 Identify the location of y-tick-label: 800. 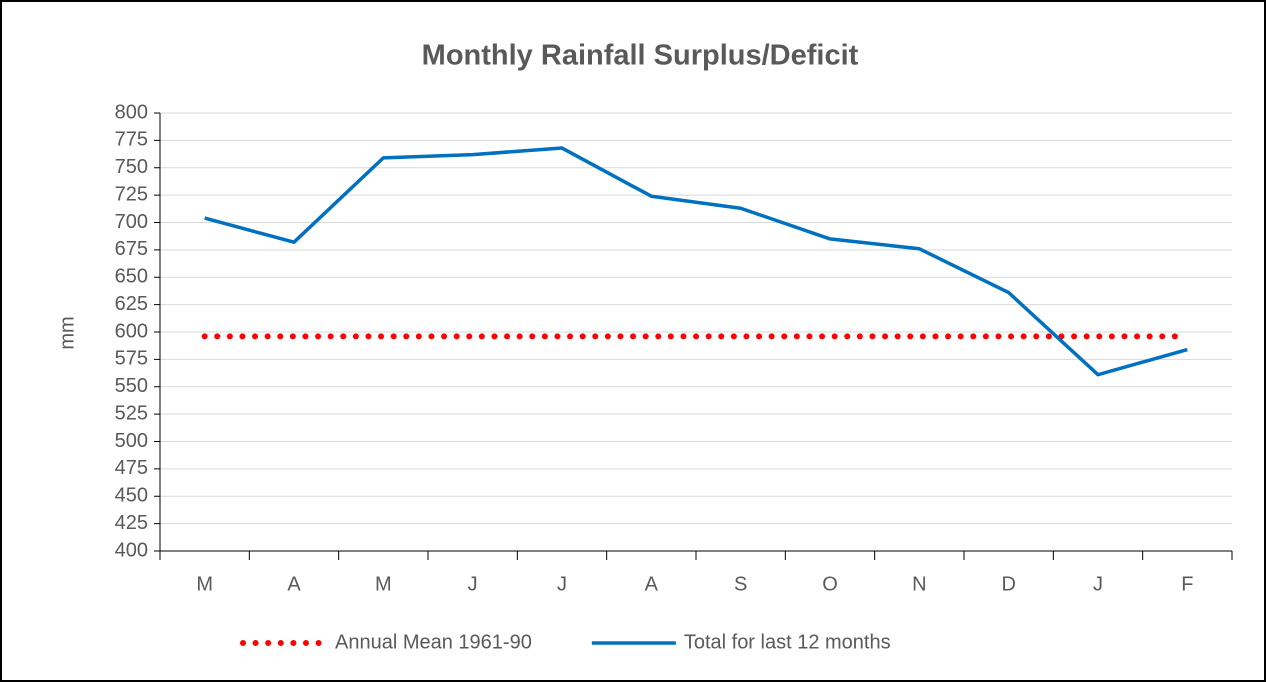
(131, 112).